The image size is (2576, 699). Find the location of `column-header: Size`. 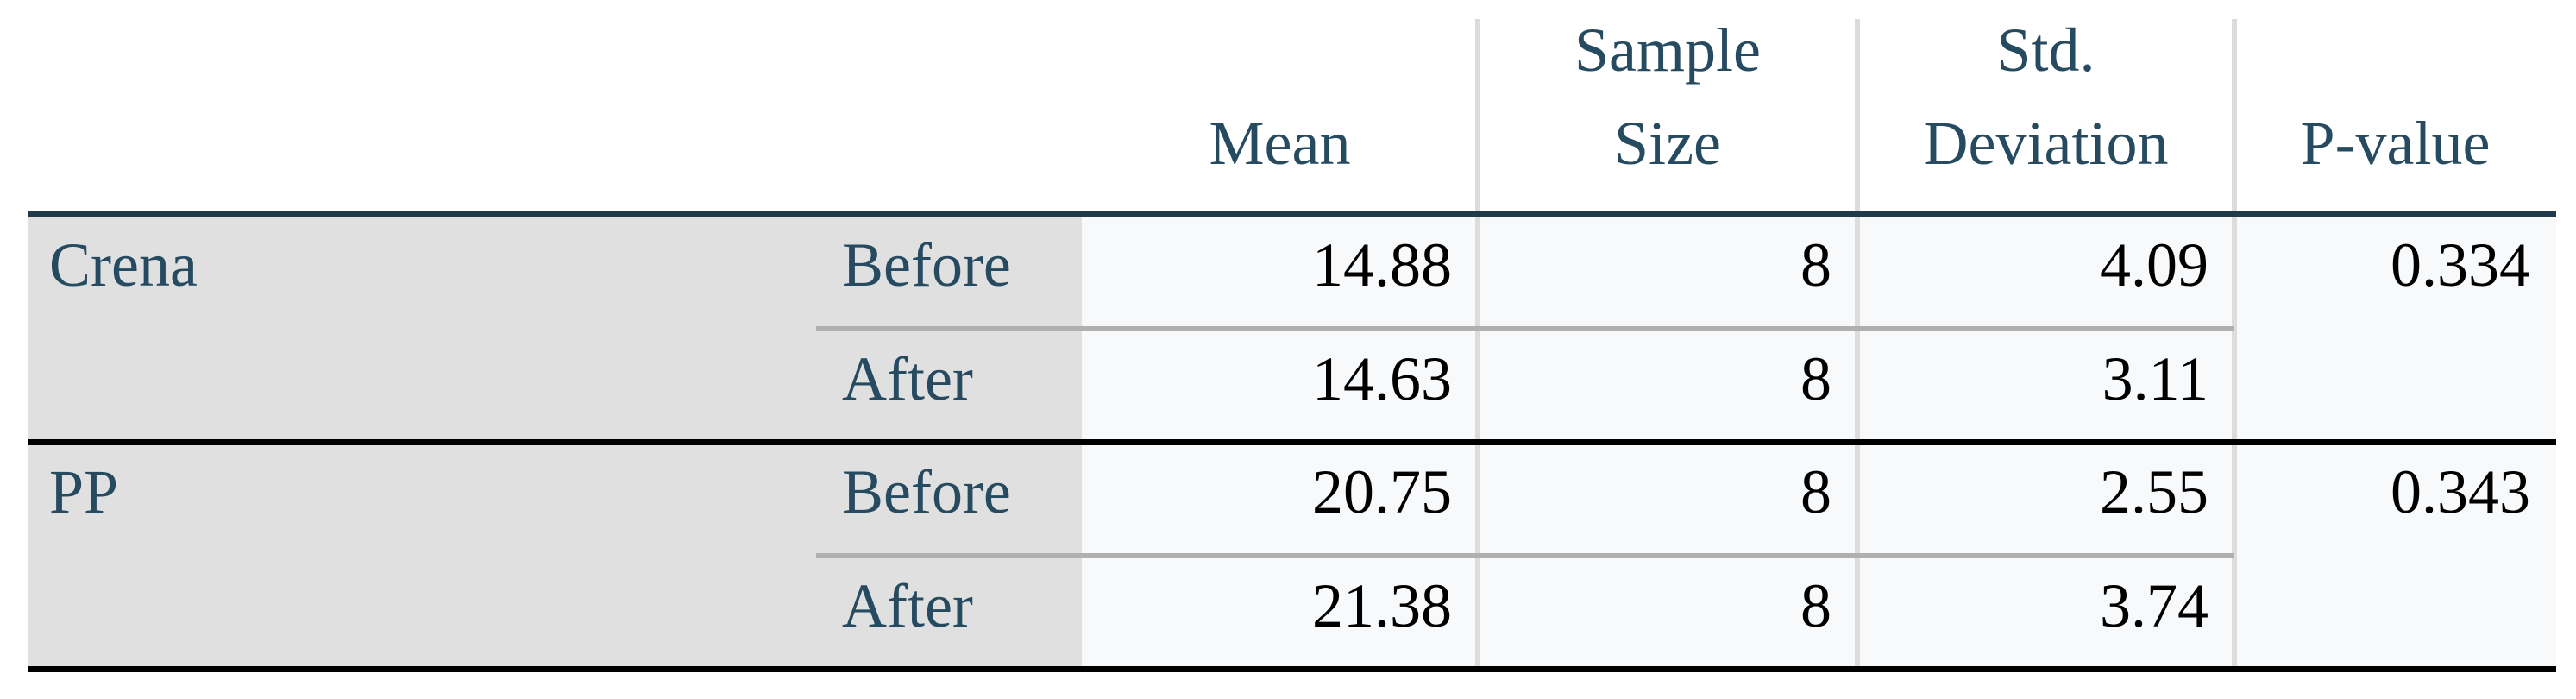

column-header: Size is located at coordinates (1667, 144).